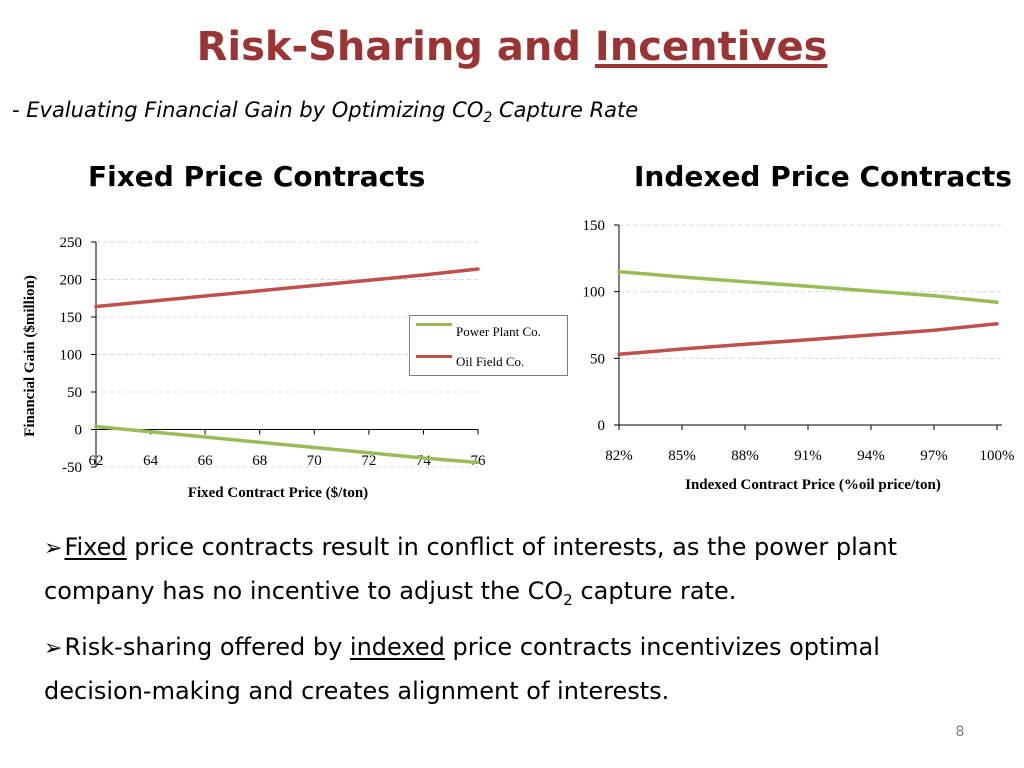 The width and height of the screenshot is (1024, 768). I want to click on x-axis-title: Indexed Contract Price (%oil price/ton), so click(813, 485).